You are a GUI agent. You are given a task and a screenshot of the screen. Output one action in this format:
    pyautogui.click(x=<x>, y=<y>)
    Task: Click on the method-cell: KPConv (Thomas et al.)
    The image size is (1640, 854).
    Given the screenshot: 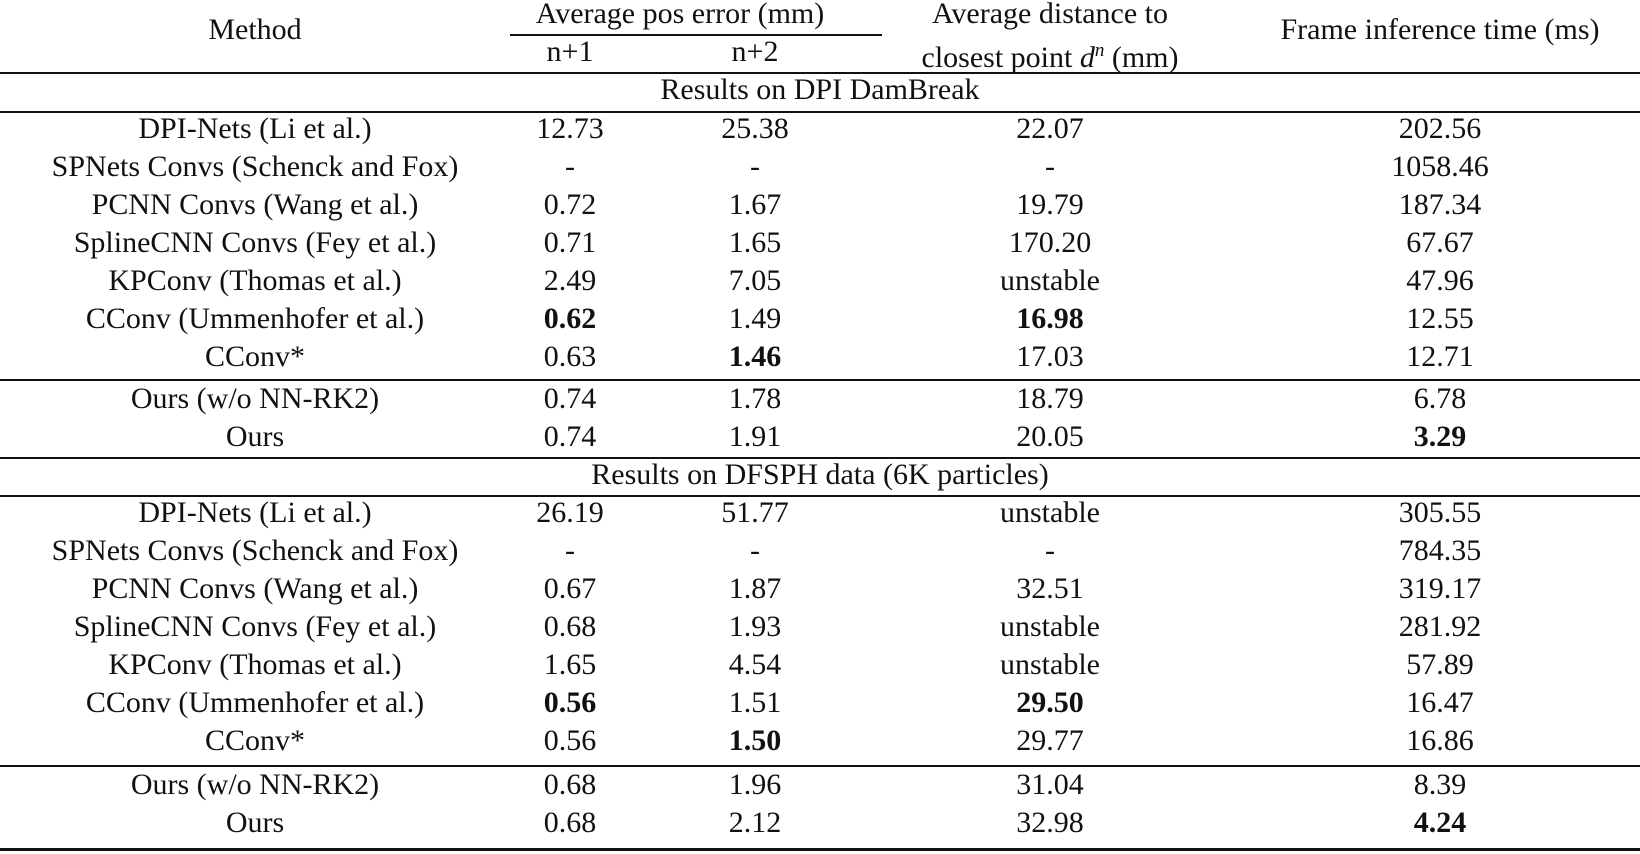 What is the action you would take?
    pyautogui.click(x=255, y=664)
    